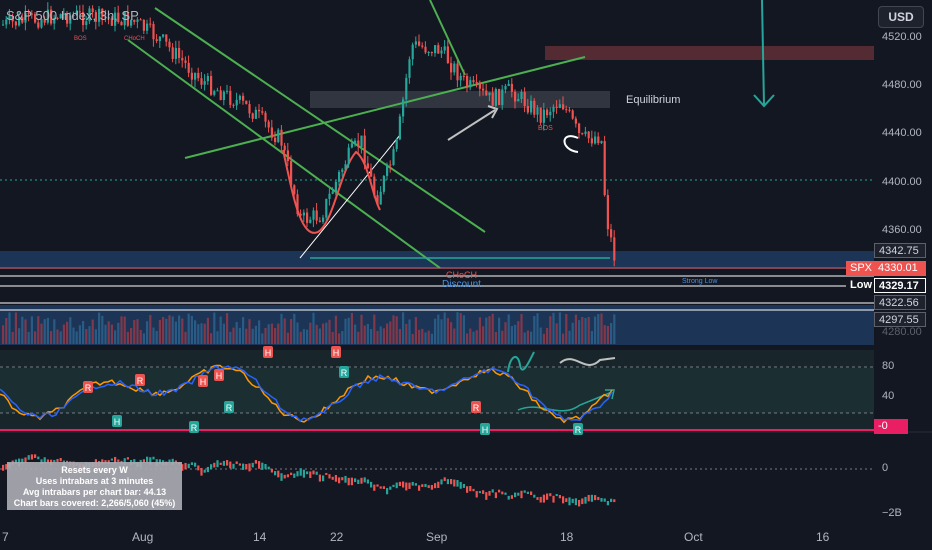 This screenshot has height=550, width=932. I want to click on info-line: Avg intrabars per chart bar: 44.13, so click(94, 492).